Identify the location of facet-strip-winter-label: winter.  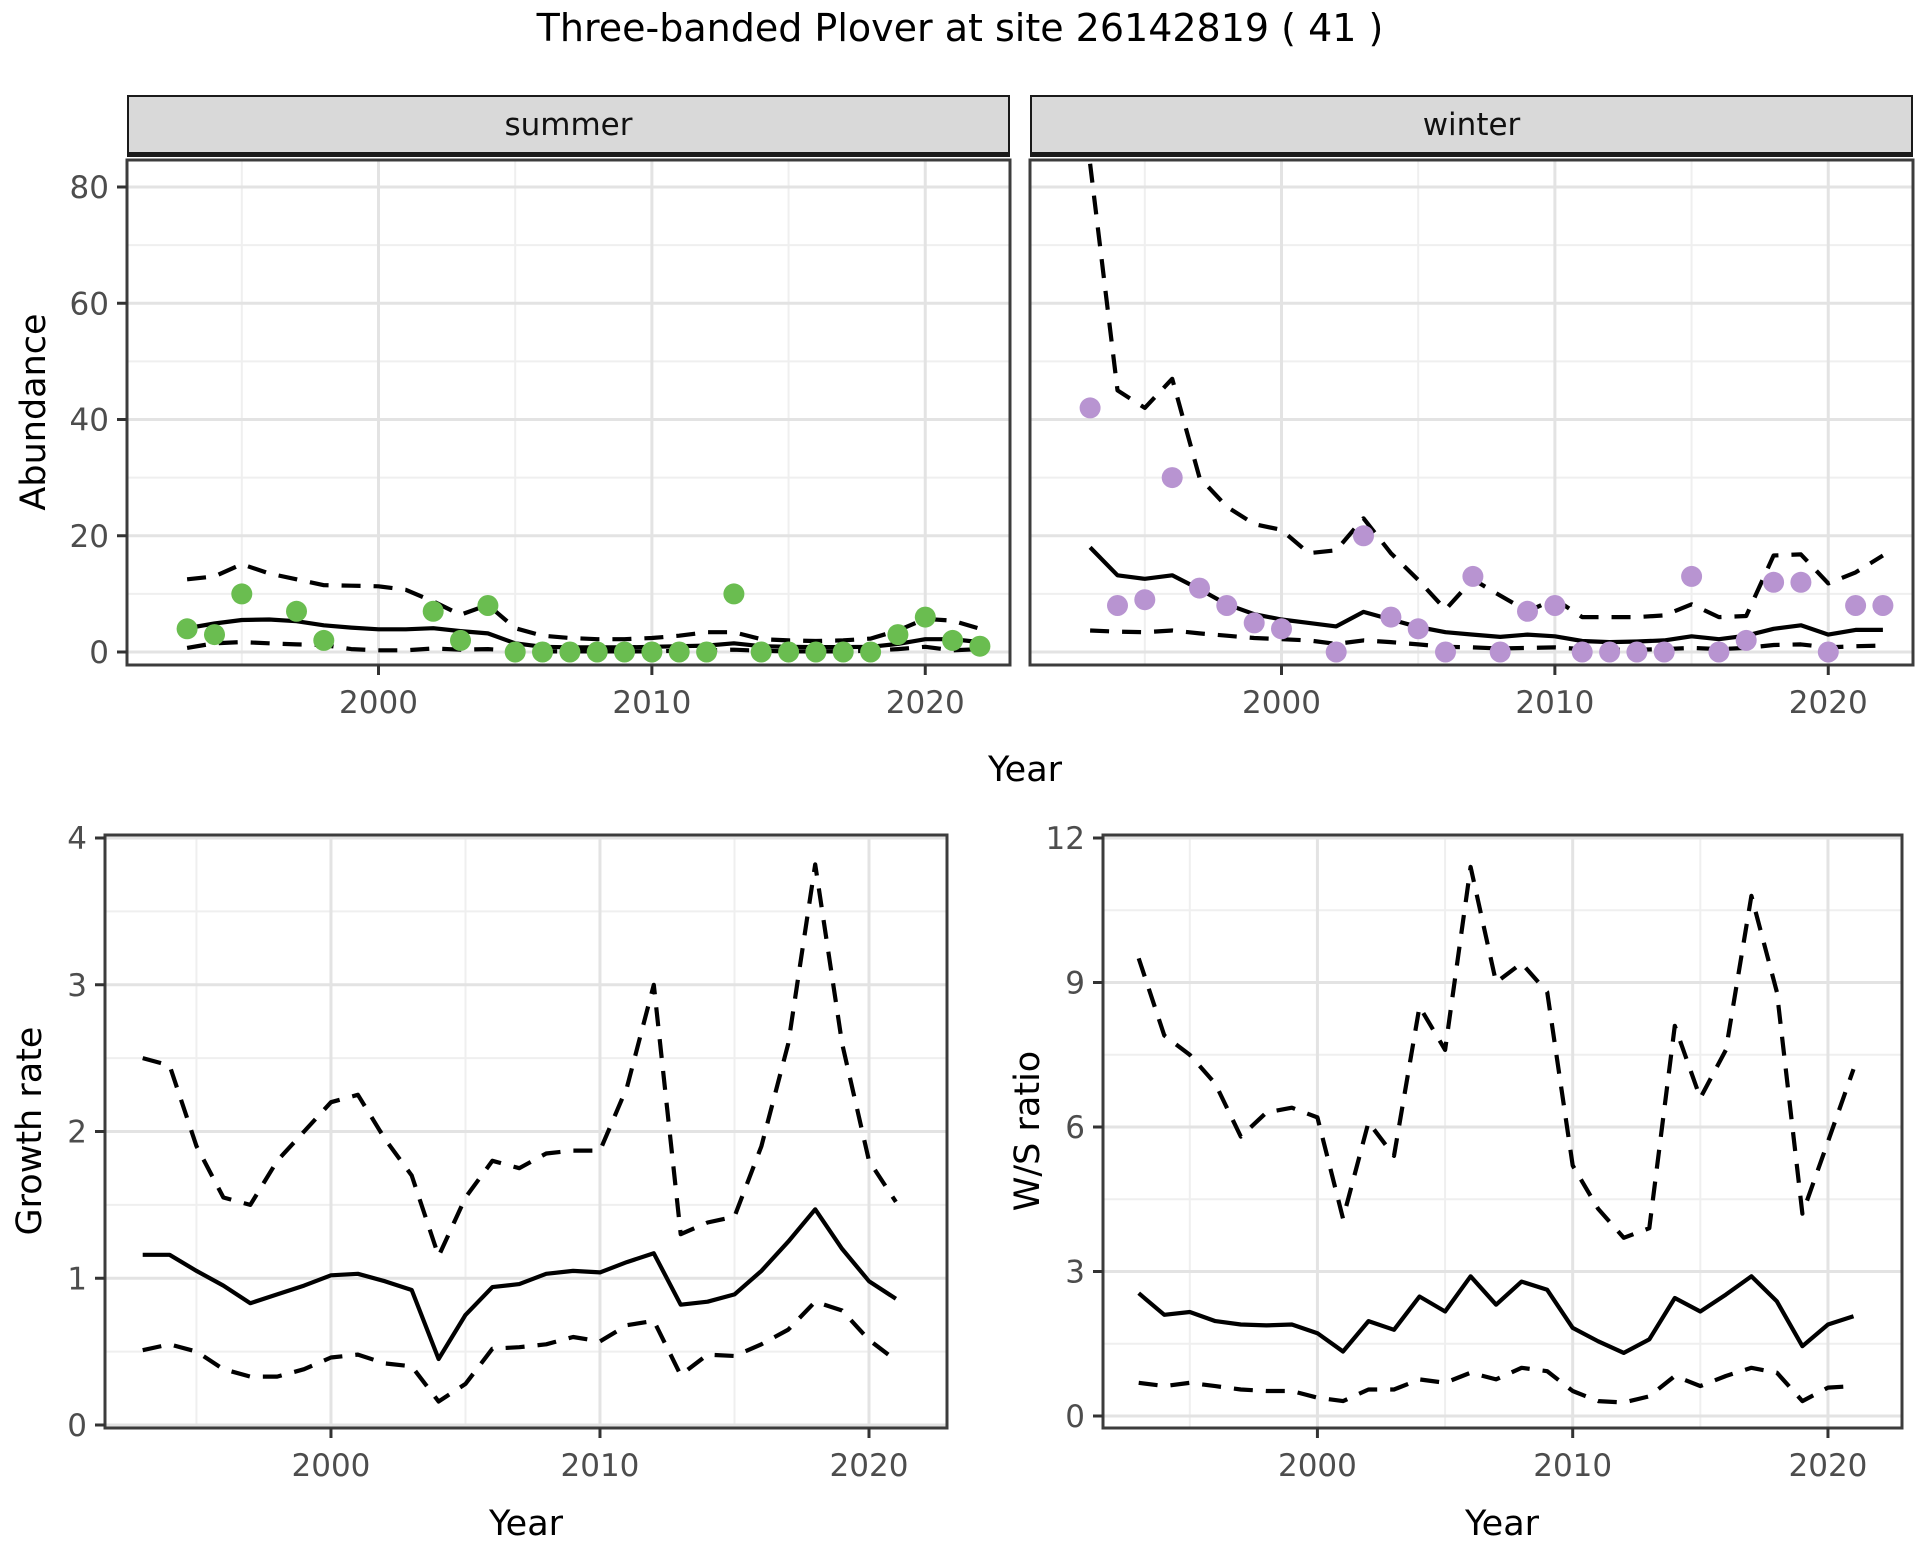
(1471, 124).